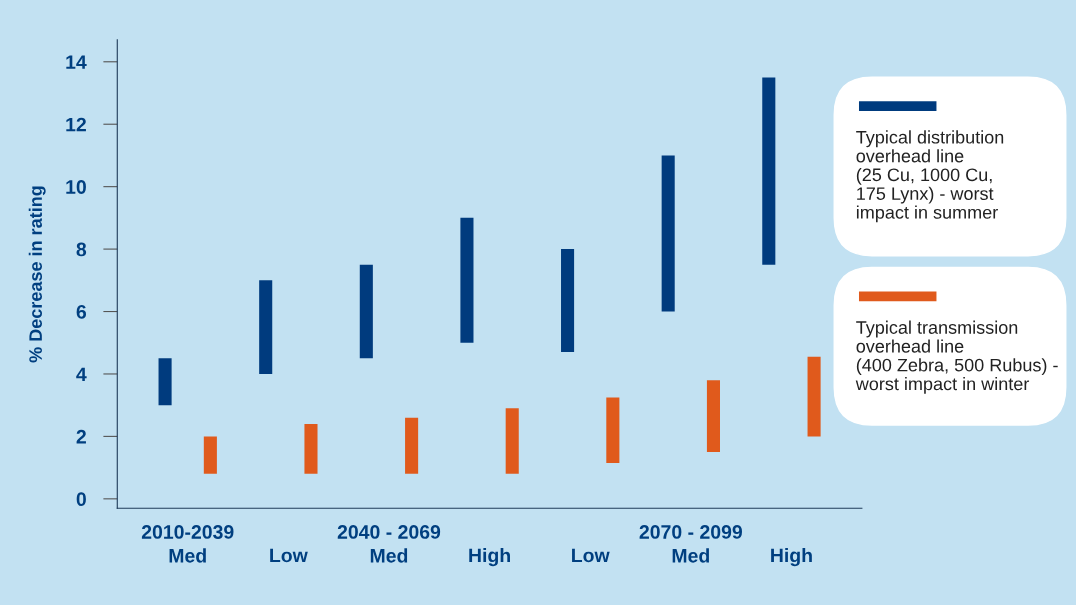  Describe the element at coordinates (389, 544) in the screenshot. I see `x-tick-label: 2040 - 2069 Med` at that location.